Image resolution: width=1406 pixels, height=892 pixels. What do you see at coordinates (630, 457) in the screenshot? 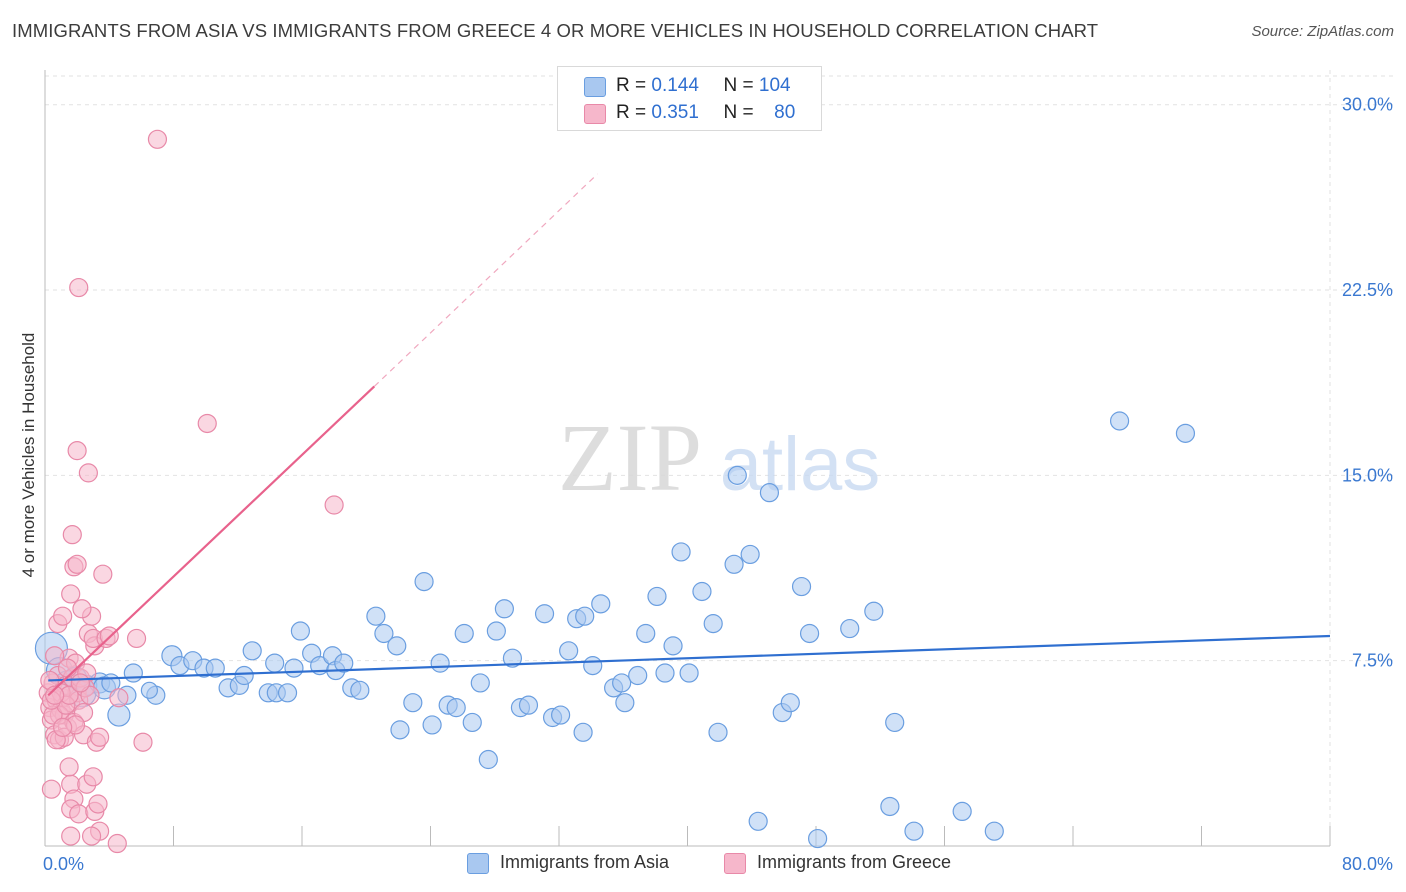
I see `watermark-zip: ZIP` at bounding box center [630, 457].